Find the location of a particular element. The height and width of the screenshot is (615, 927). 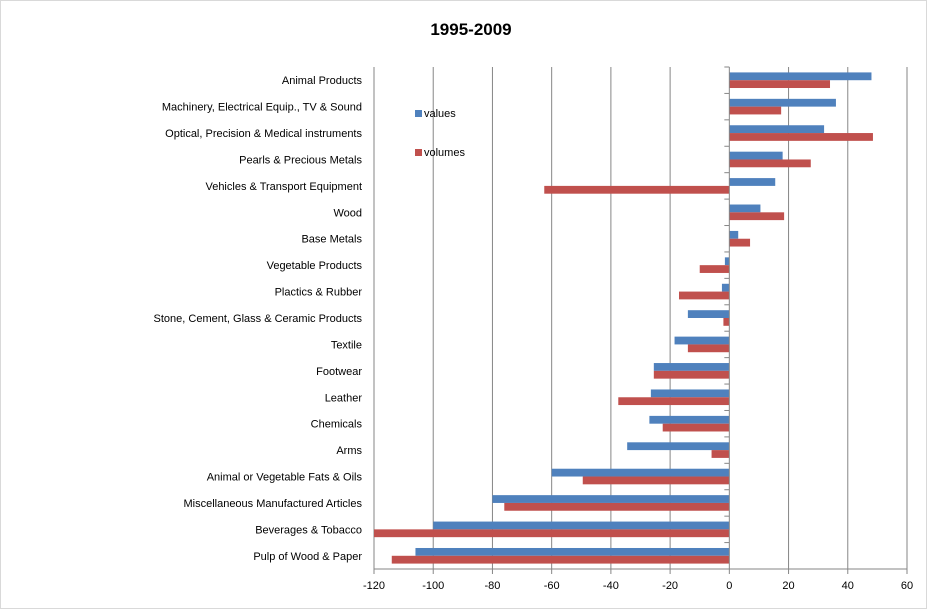

category-label: Vehicles & Transport Equipment is located at coordinates (283, 187).